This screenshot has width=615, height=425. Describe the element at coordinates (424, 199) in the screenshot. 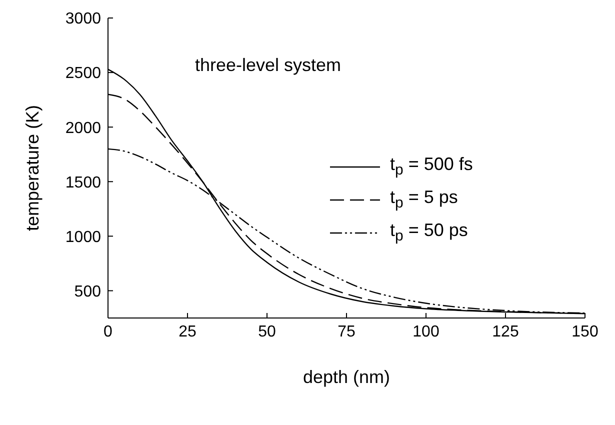

I see `legend-label: t$_{p}$ = 5 ps` at that location.